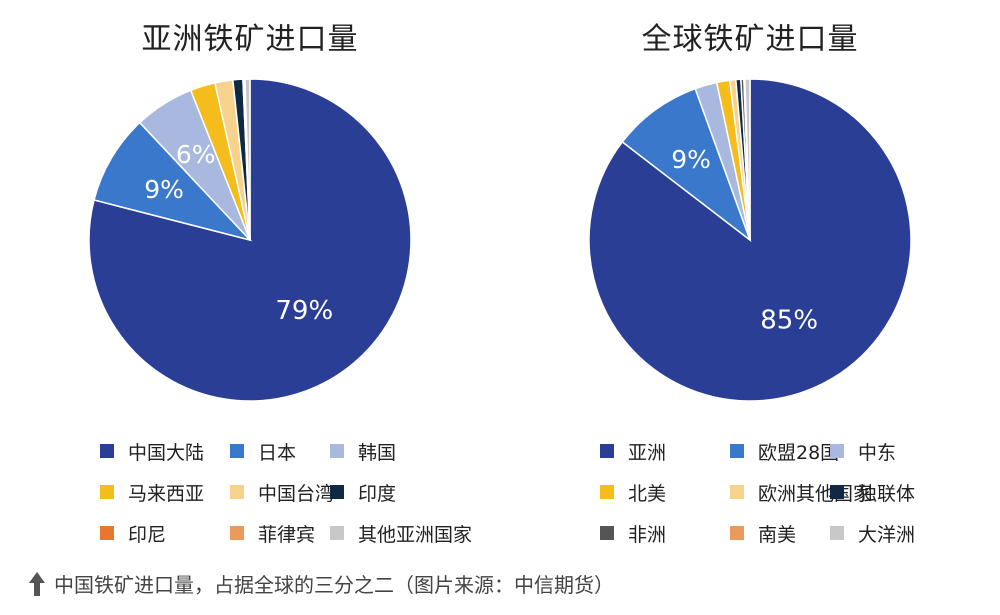  I want to click on legend-item: 南美, so click(763, 533).